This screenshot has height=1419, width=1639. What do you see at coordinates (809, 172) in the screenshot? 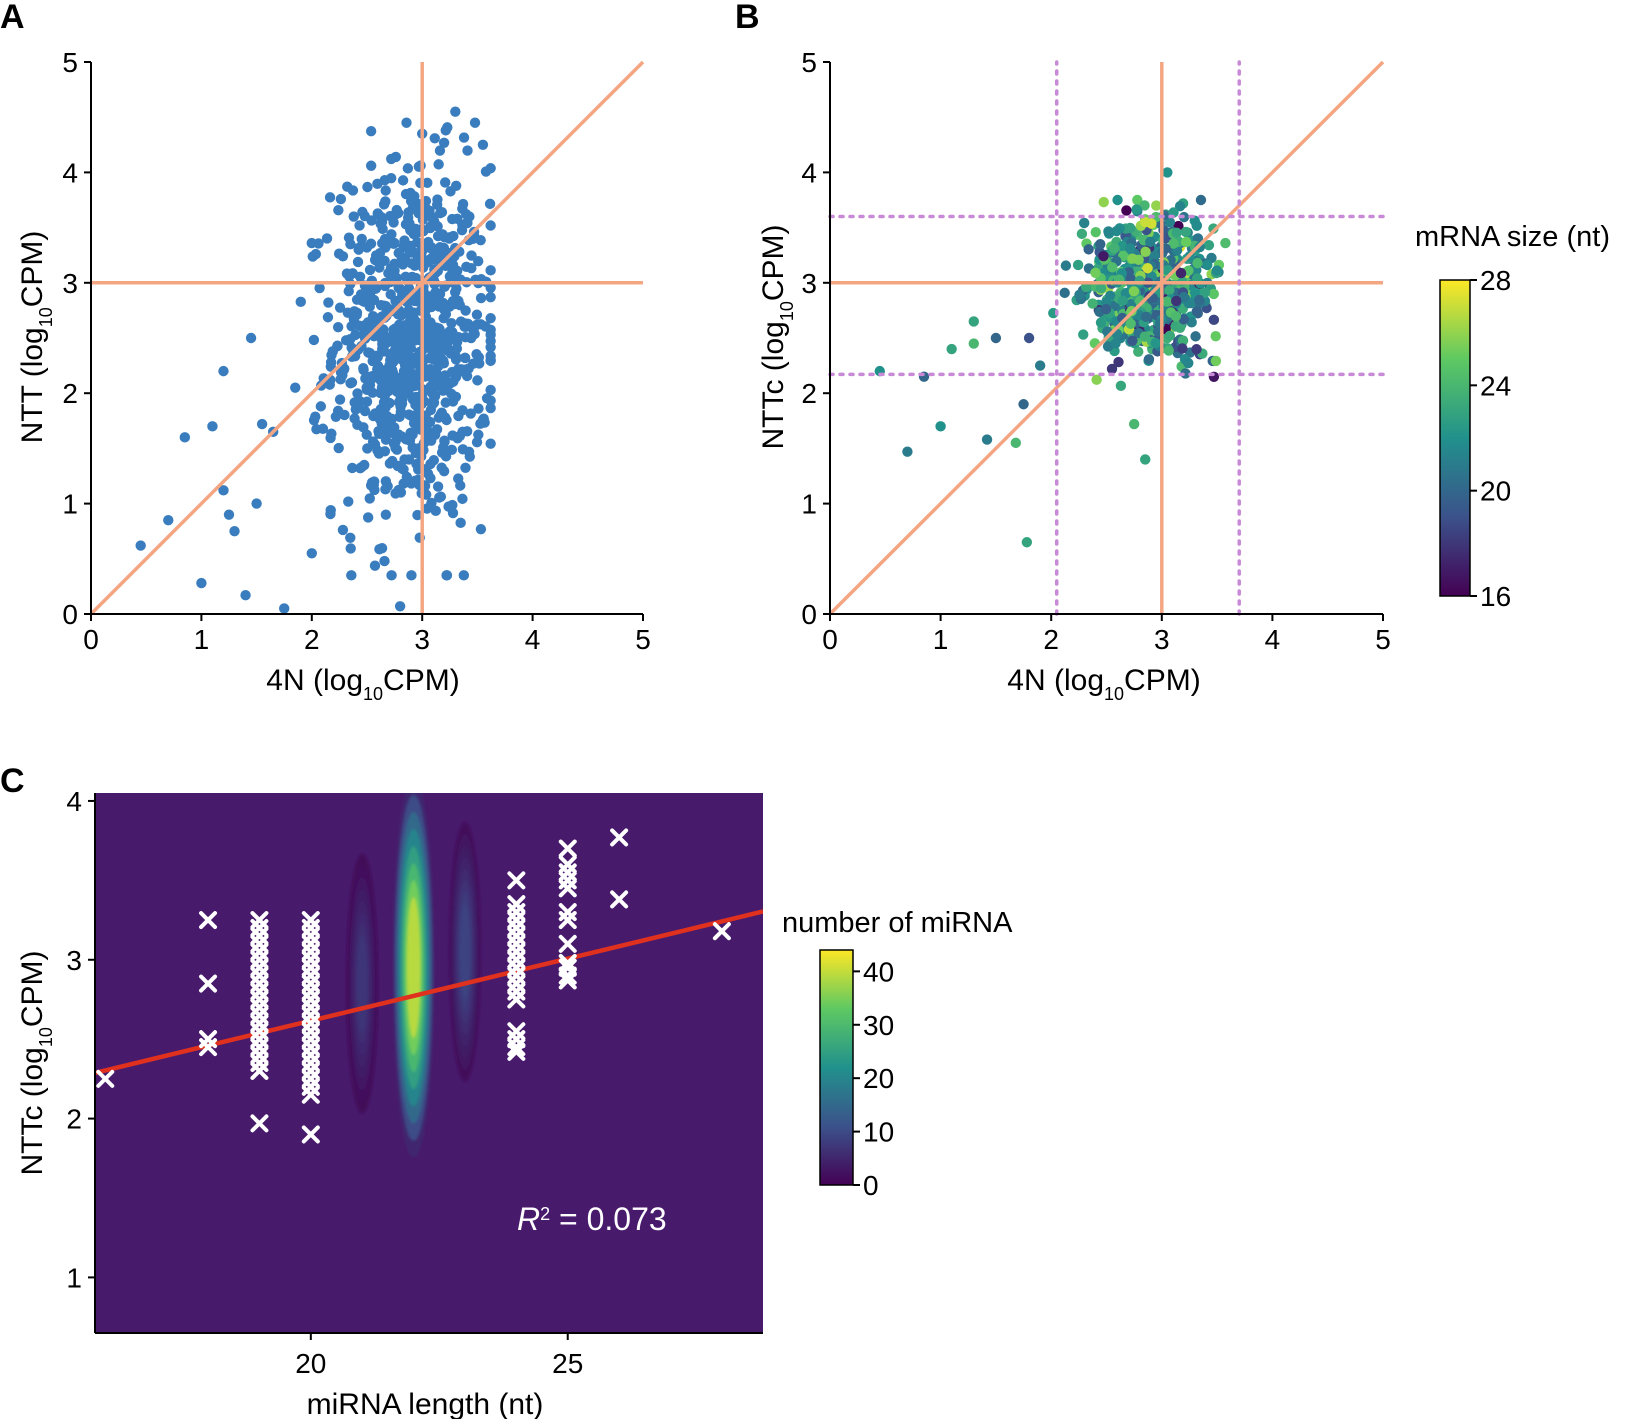
I see `y-tick-label: 4` at bounding box center [809, 172].